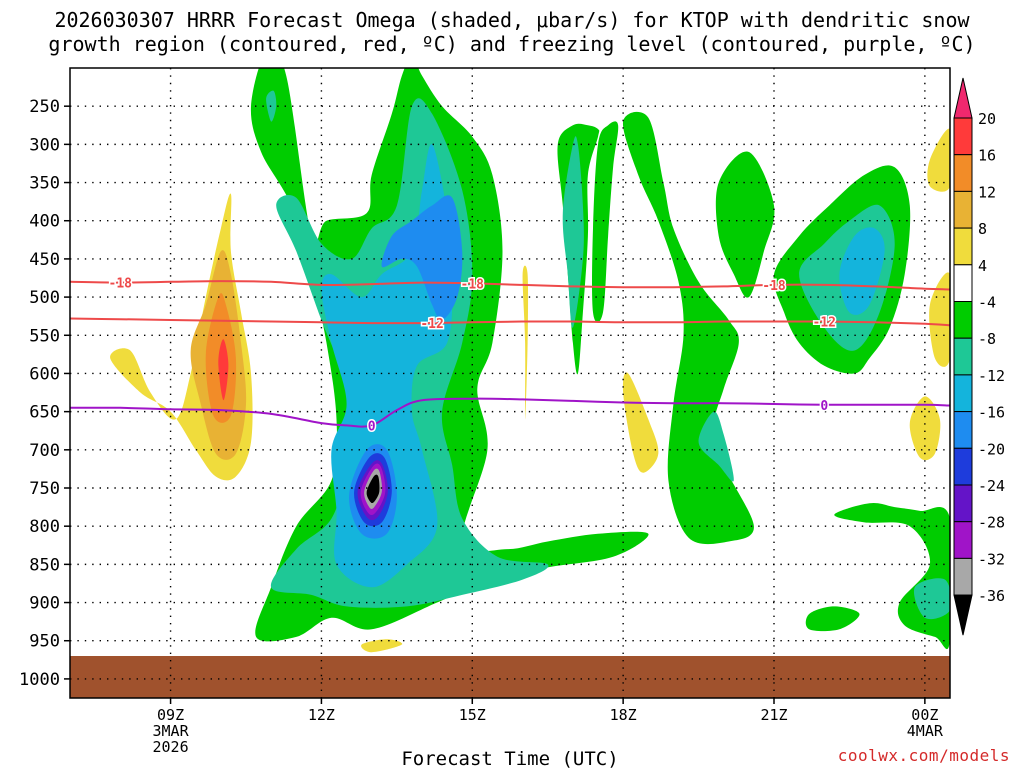  What do you see at coordinates (774, 286) in the screenshot?
I see `contour-label-dendritic-upper-2: -18` at bounding box center [774, 286].